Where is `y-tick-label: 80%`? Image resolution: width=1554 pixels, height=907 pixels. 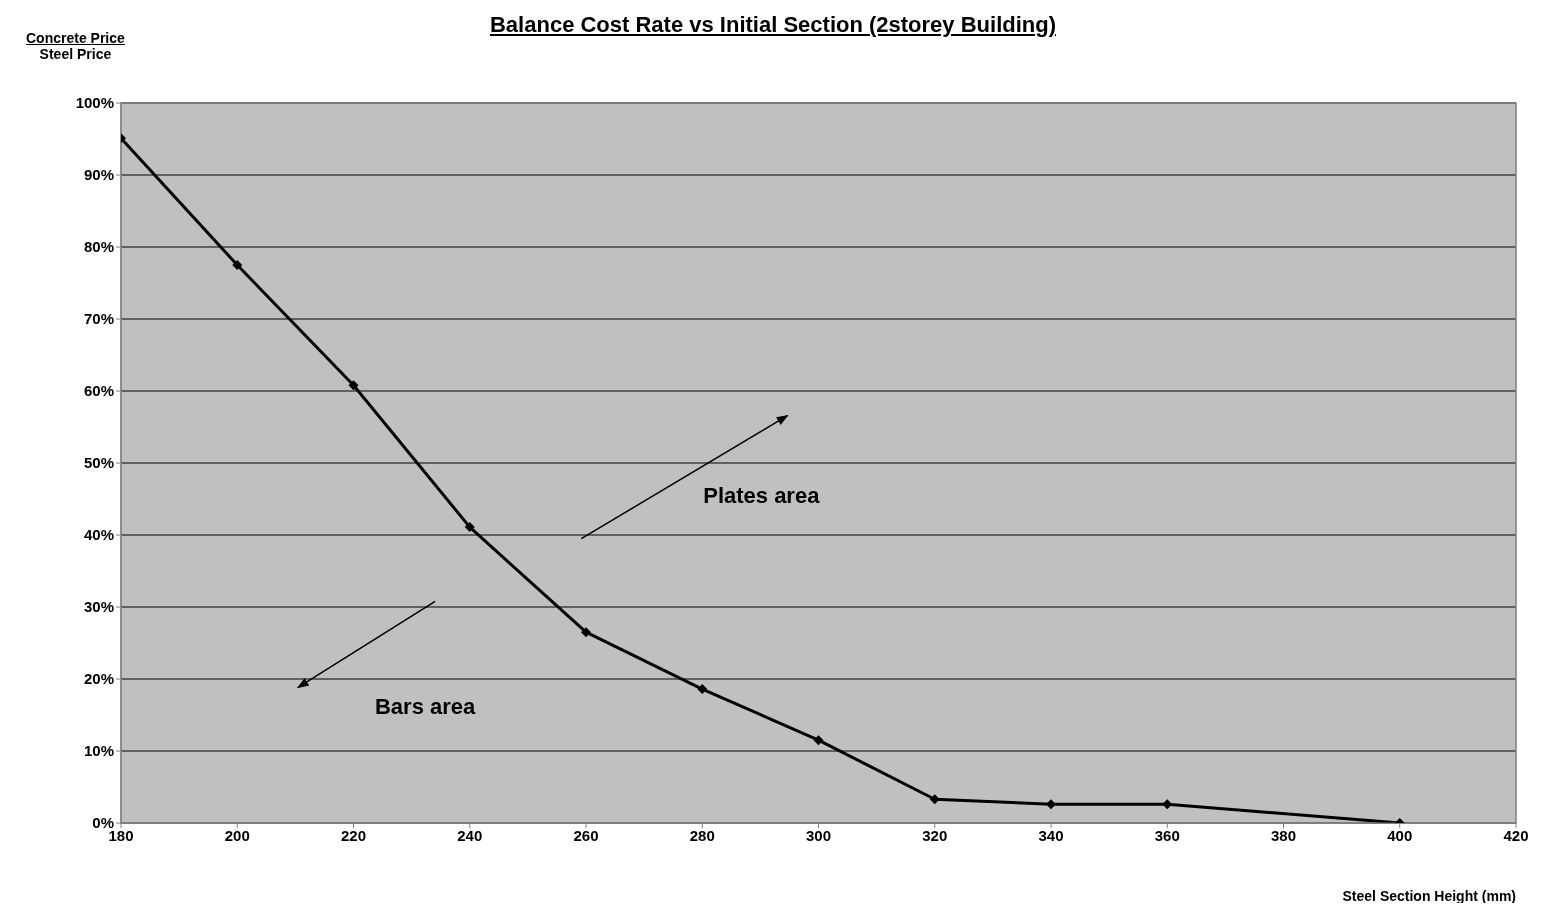 y-tick-label: 80% is located at coordinates (98, 247).